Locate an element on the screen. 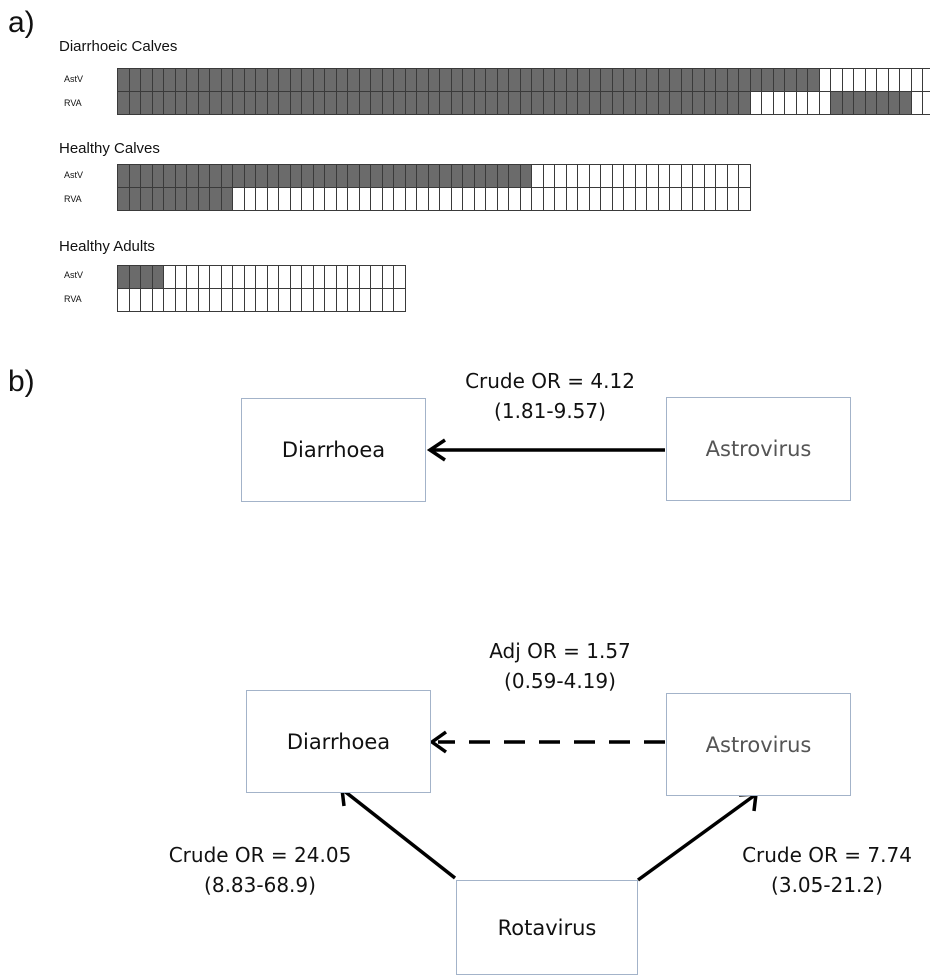 The width and height of the screenshot is (930, 980). group-title-healthy-adults: Healthy Adults is located at coordinates (107, 246).